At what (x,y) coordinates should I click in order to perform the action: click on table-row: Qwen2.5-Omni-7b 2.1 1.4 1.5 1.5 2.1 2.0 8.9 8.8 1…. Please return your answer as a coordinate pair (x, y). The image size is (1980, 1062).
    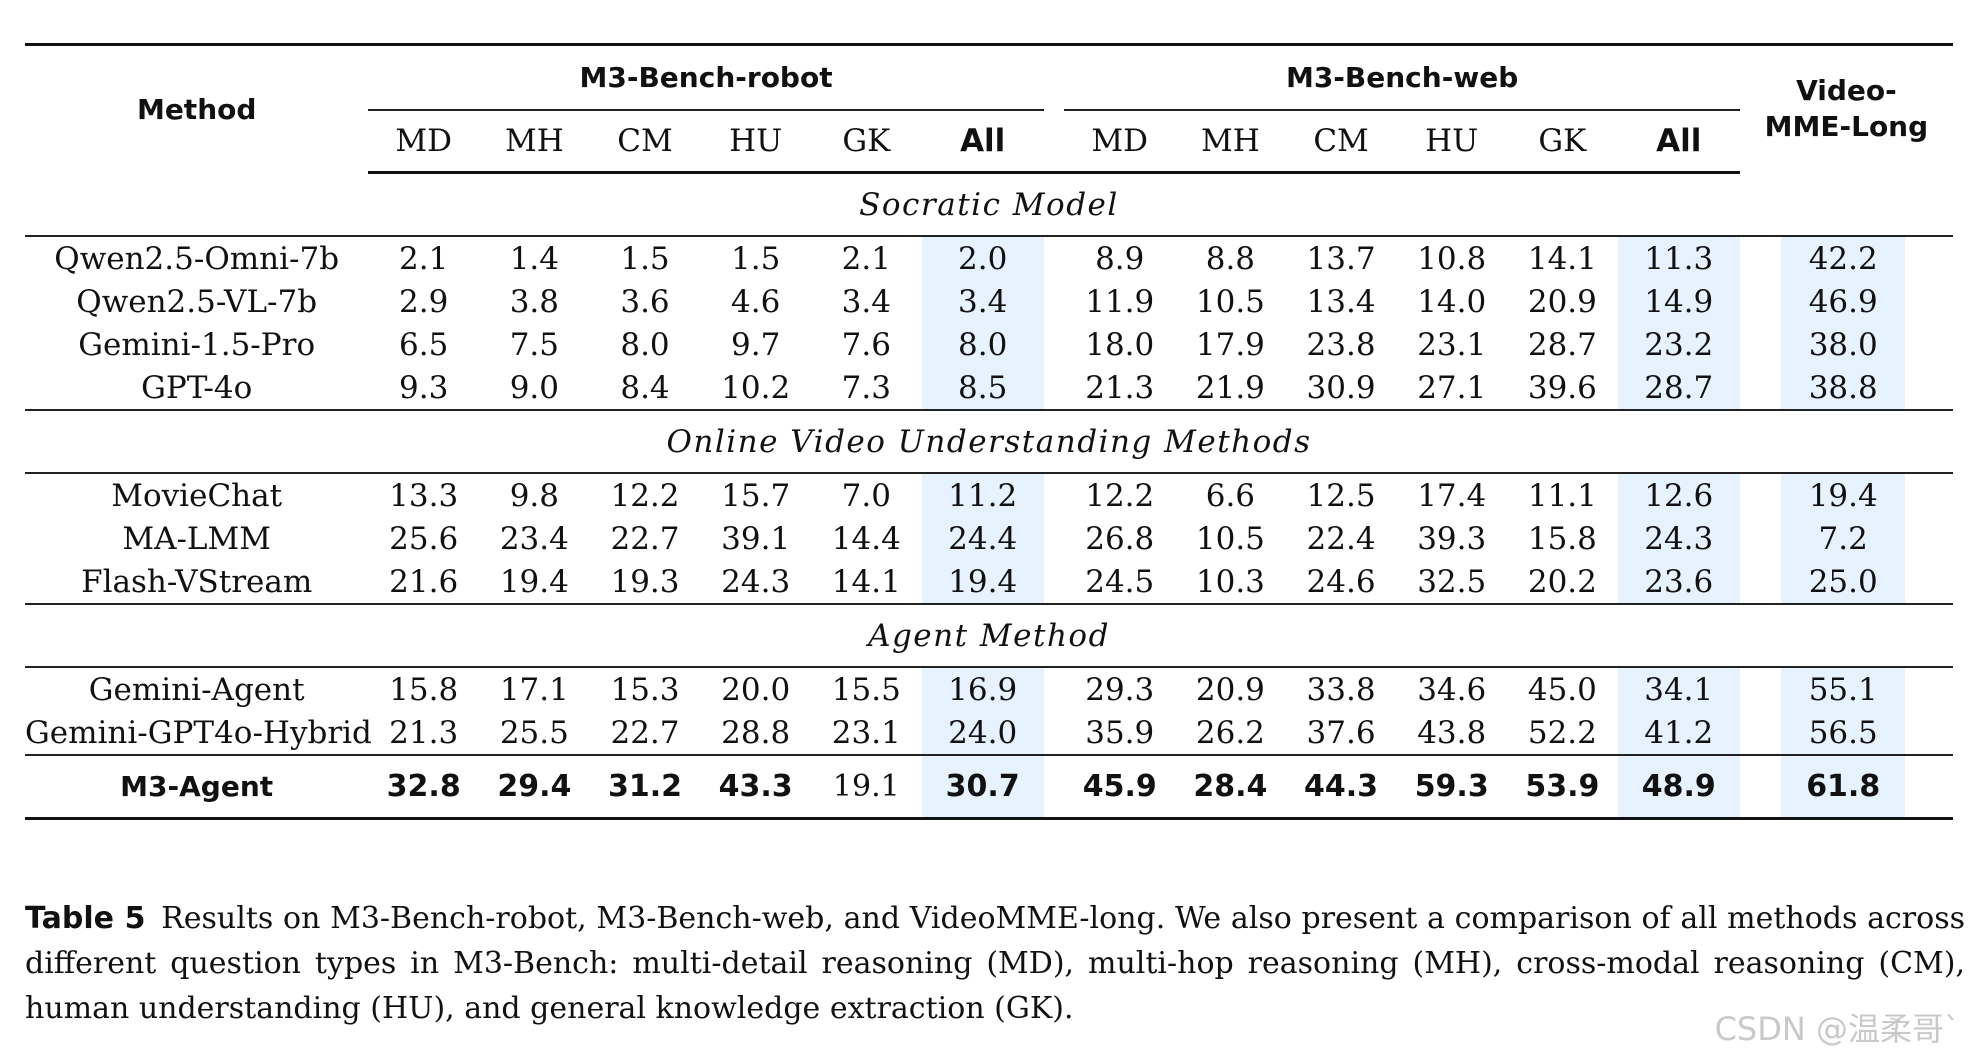
    Looking at the image, I should click on (989, 258).